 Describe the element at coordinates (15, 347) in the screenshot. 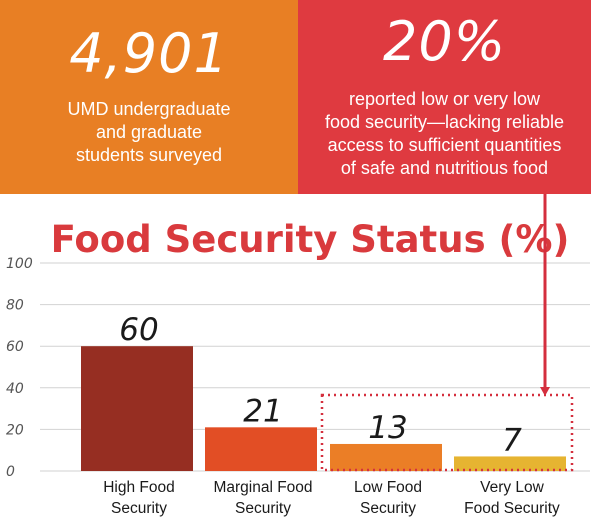

I see `y-tick-label: 60` at that location.